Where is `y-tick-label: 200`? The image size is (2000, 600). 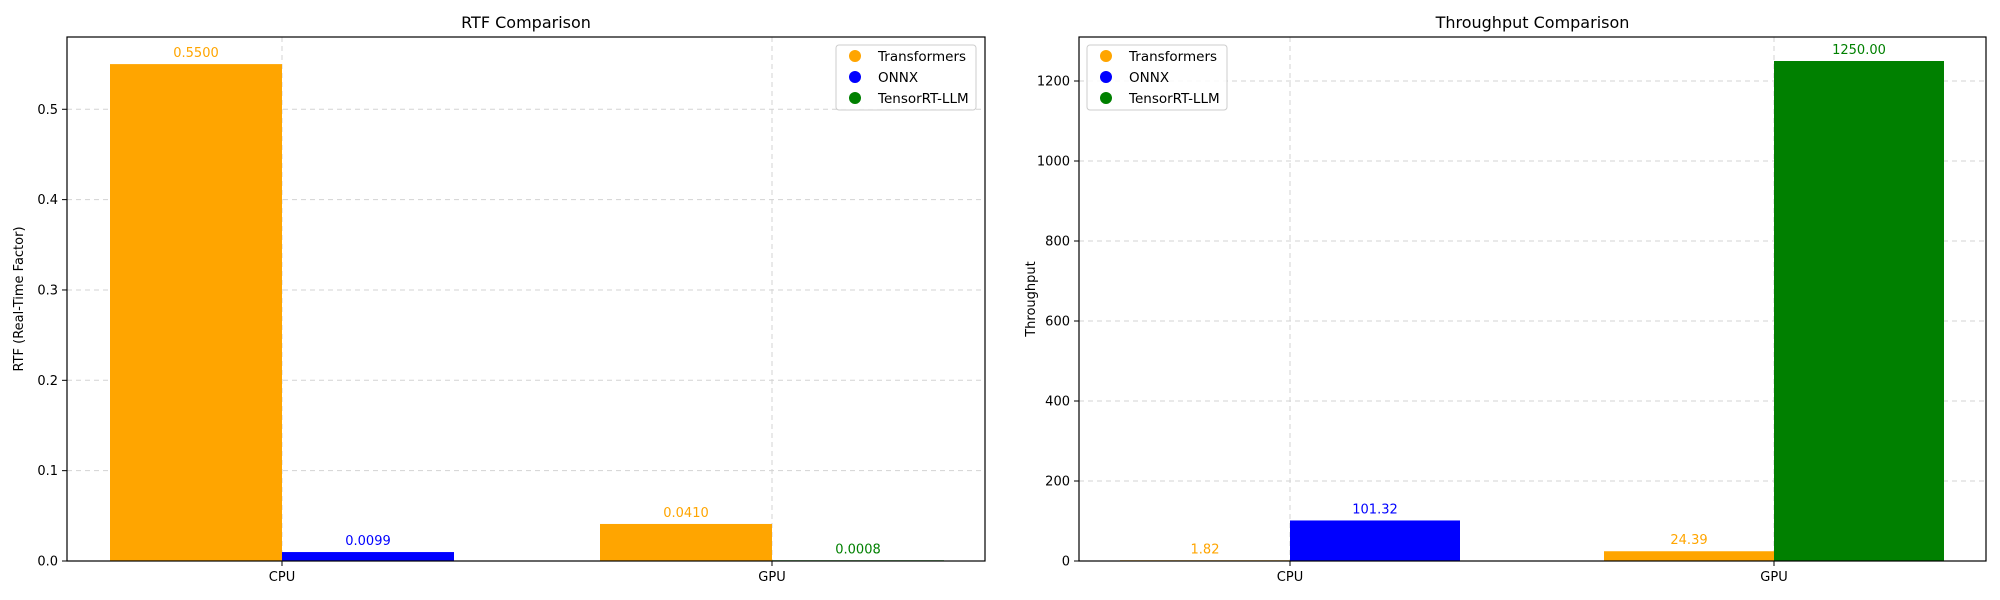
y-tick-label: 200 is located at coordinates (1057, 482).